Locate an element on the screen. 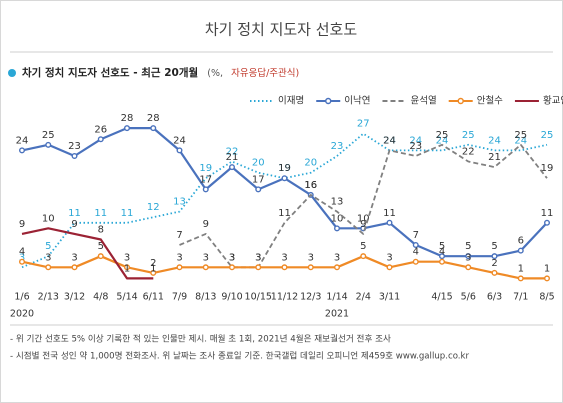  year-label: 2020 is located at coordinates (22, 314).